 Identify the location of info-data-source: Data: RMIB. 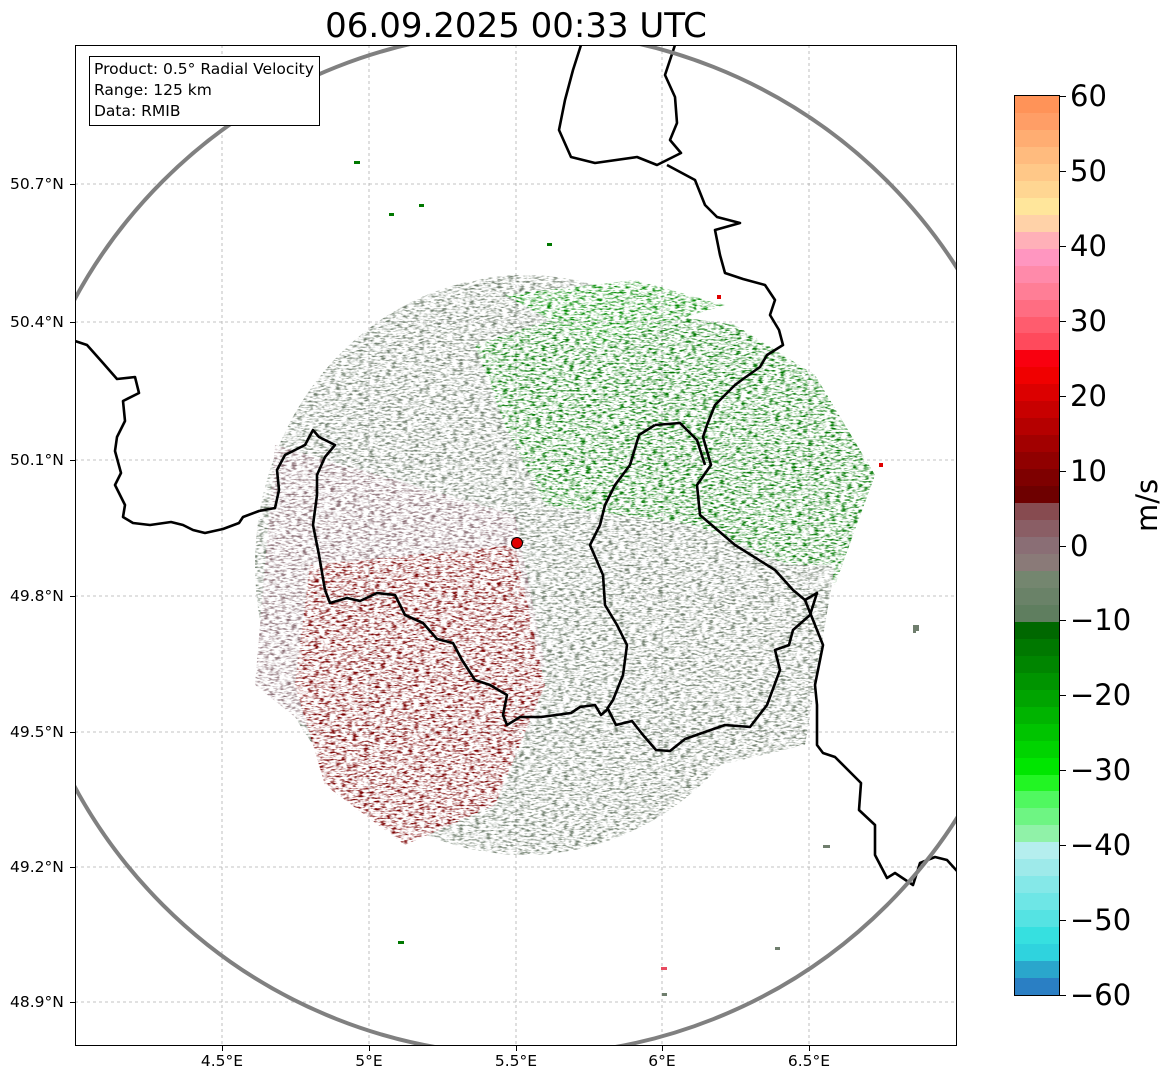
(137, 111).